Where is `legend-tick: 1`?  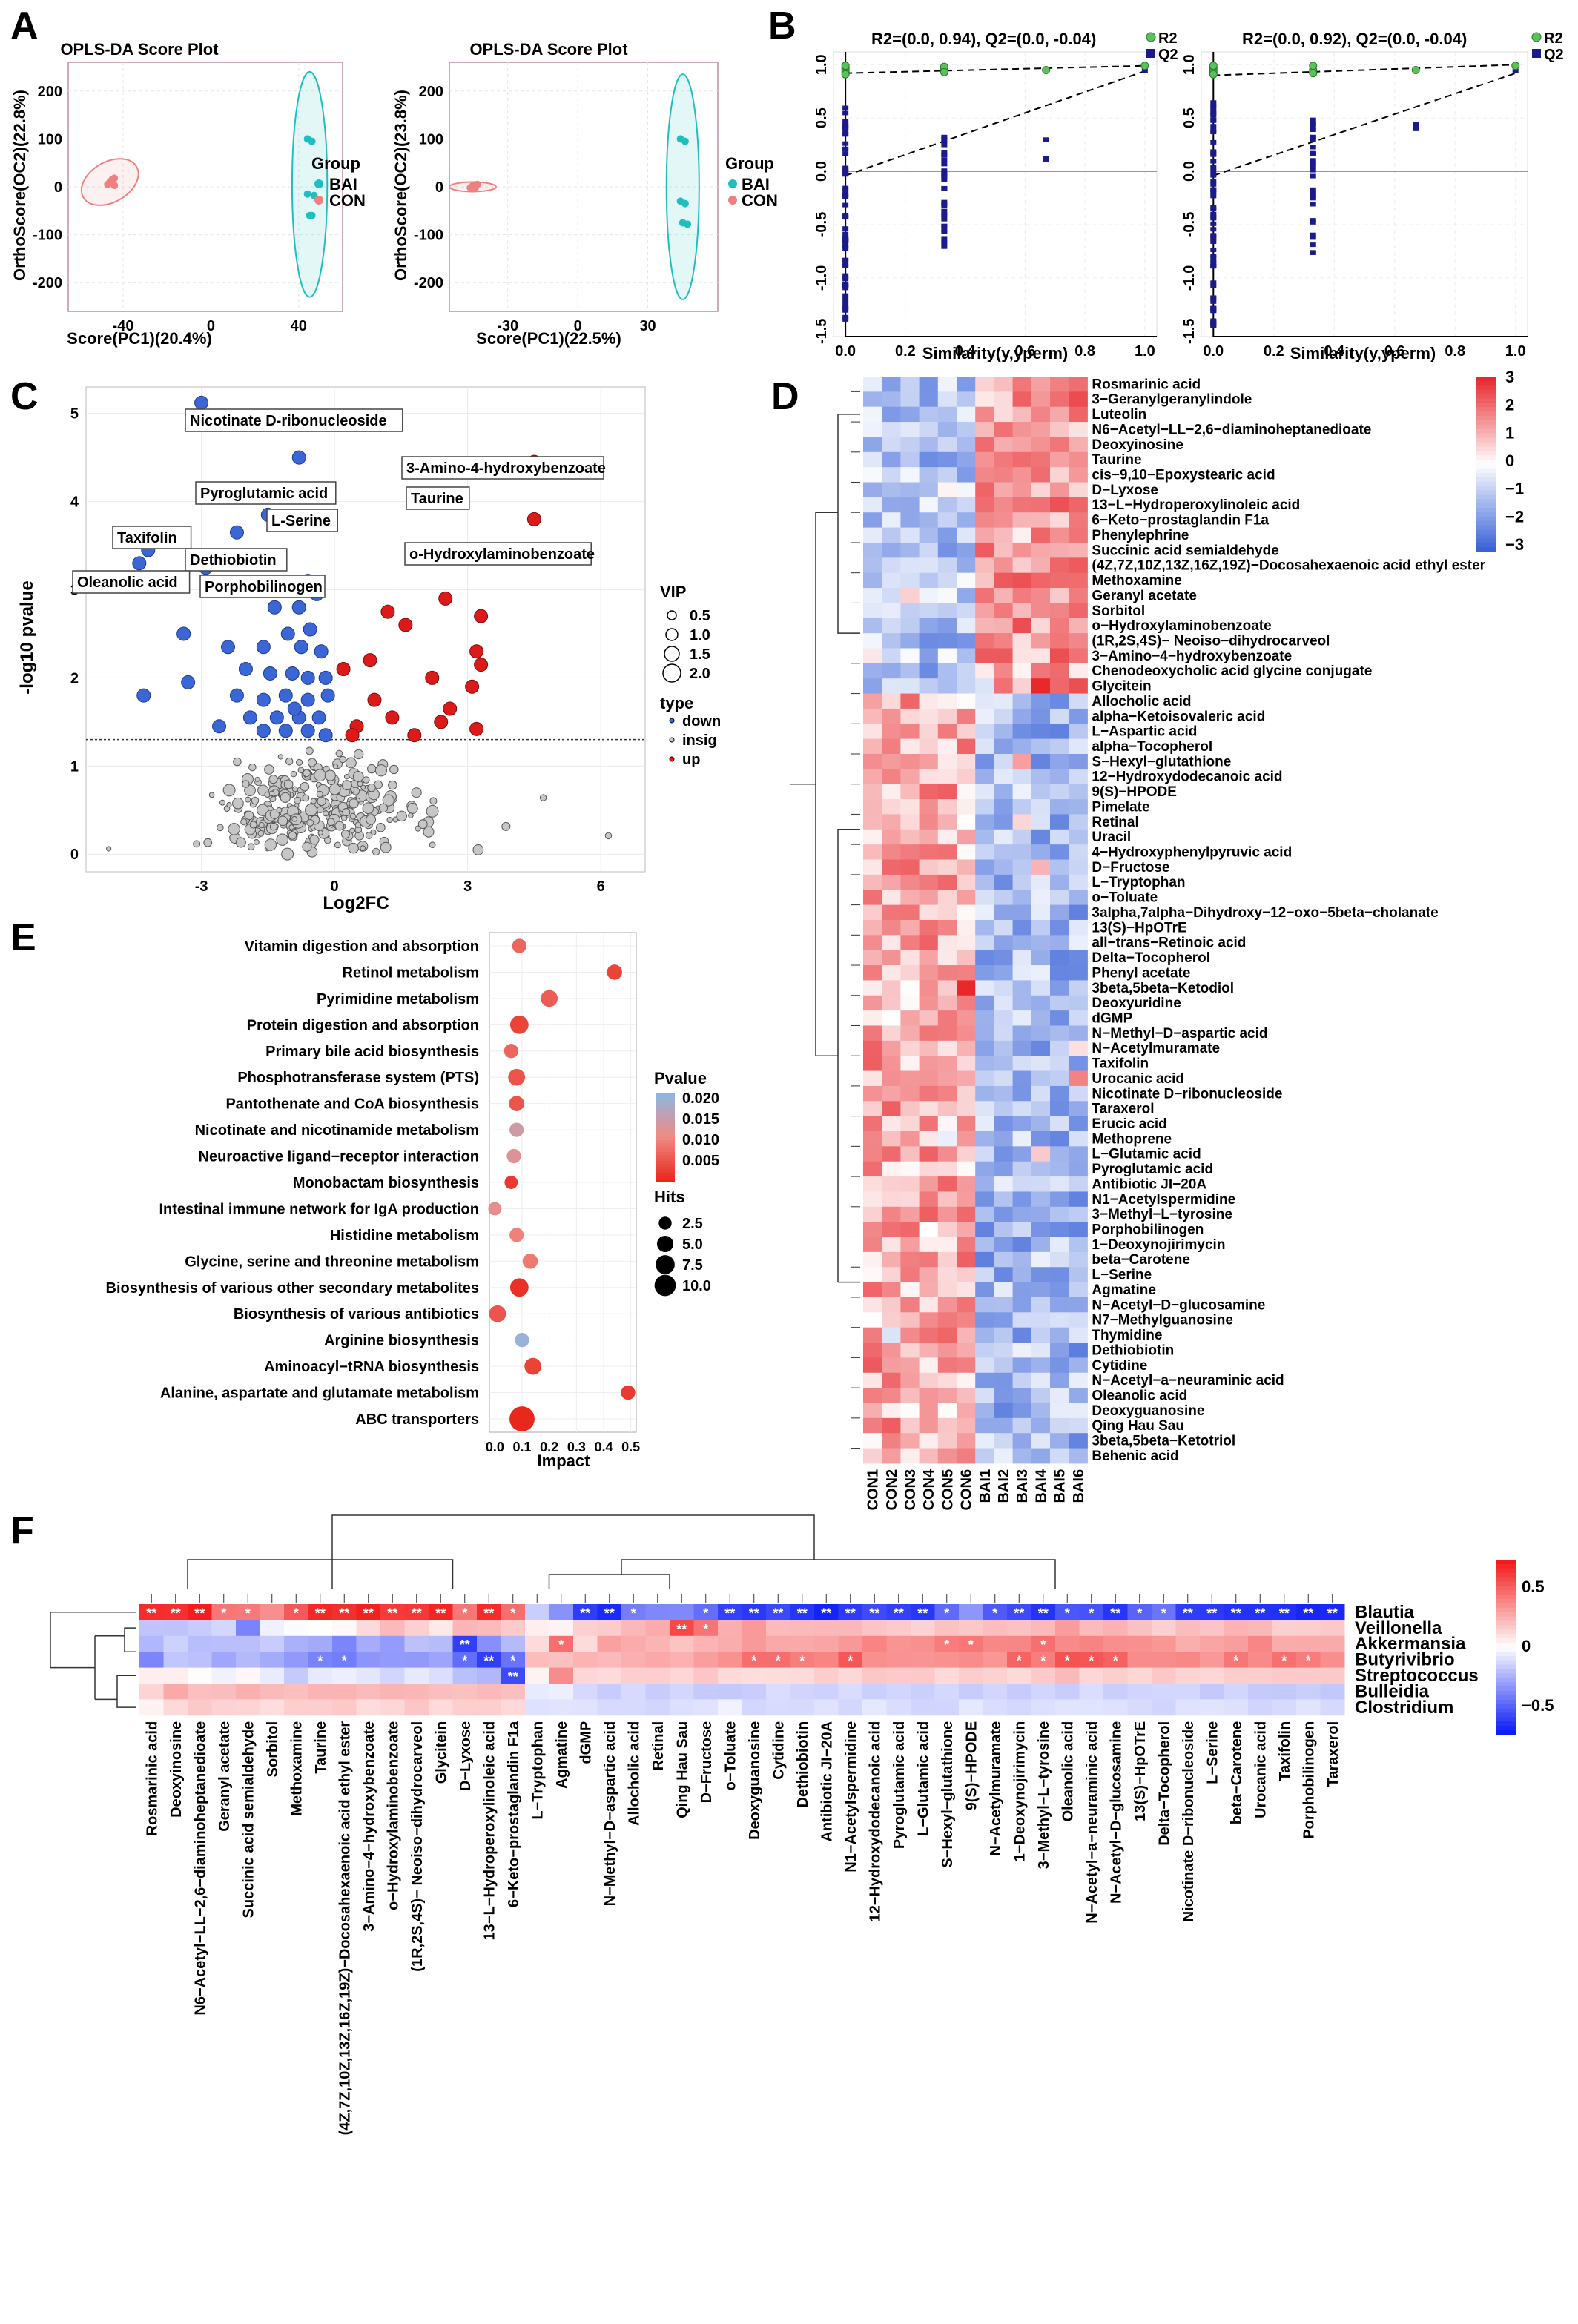
legend-tick: 1 is located at coordinates (1509, 432).